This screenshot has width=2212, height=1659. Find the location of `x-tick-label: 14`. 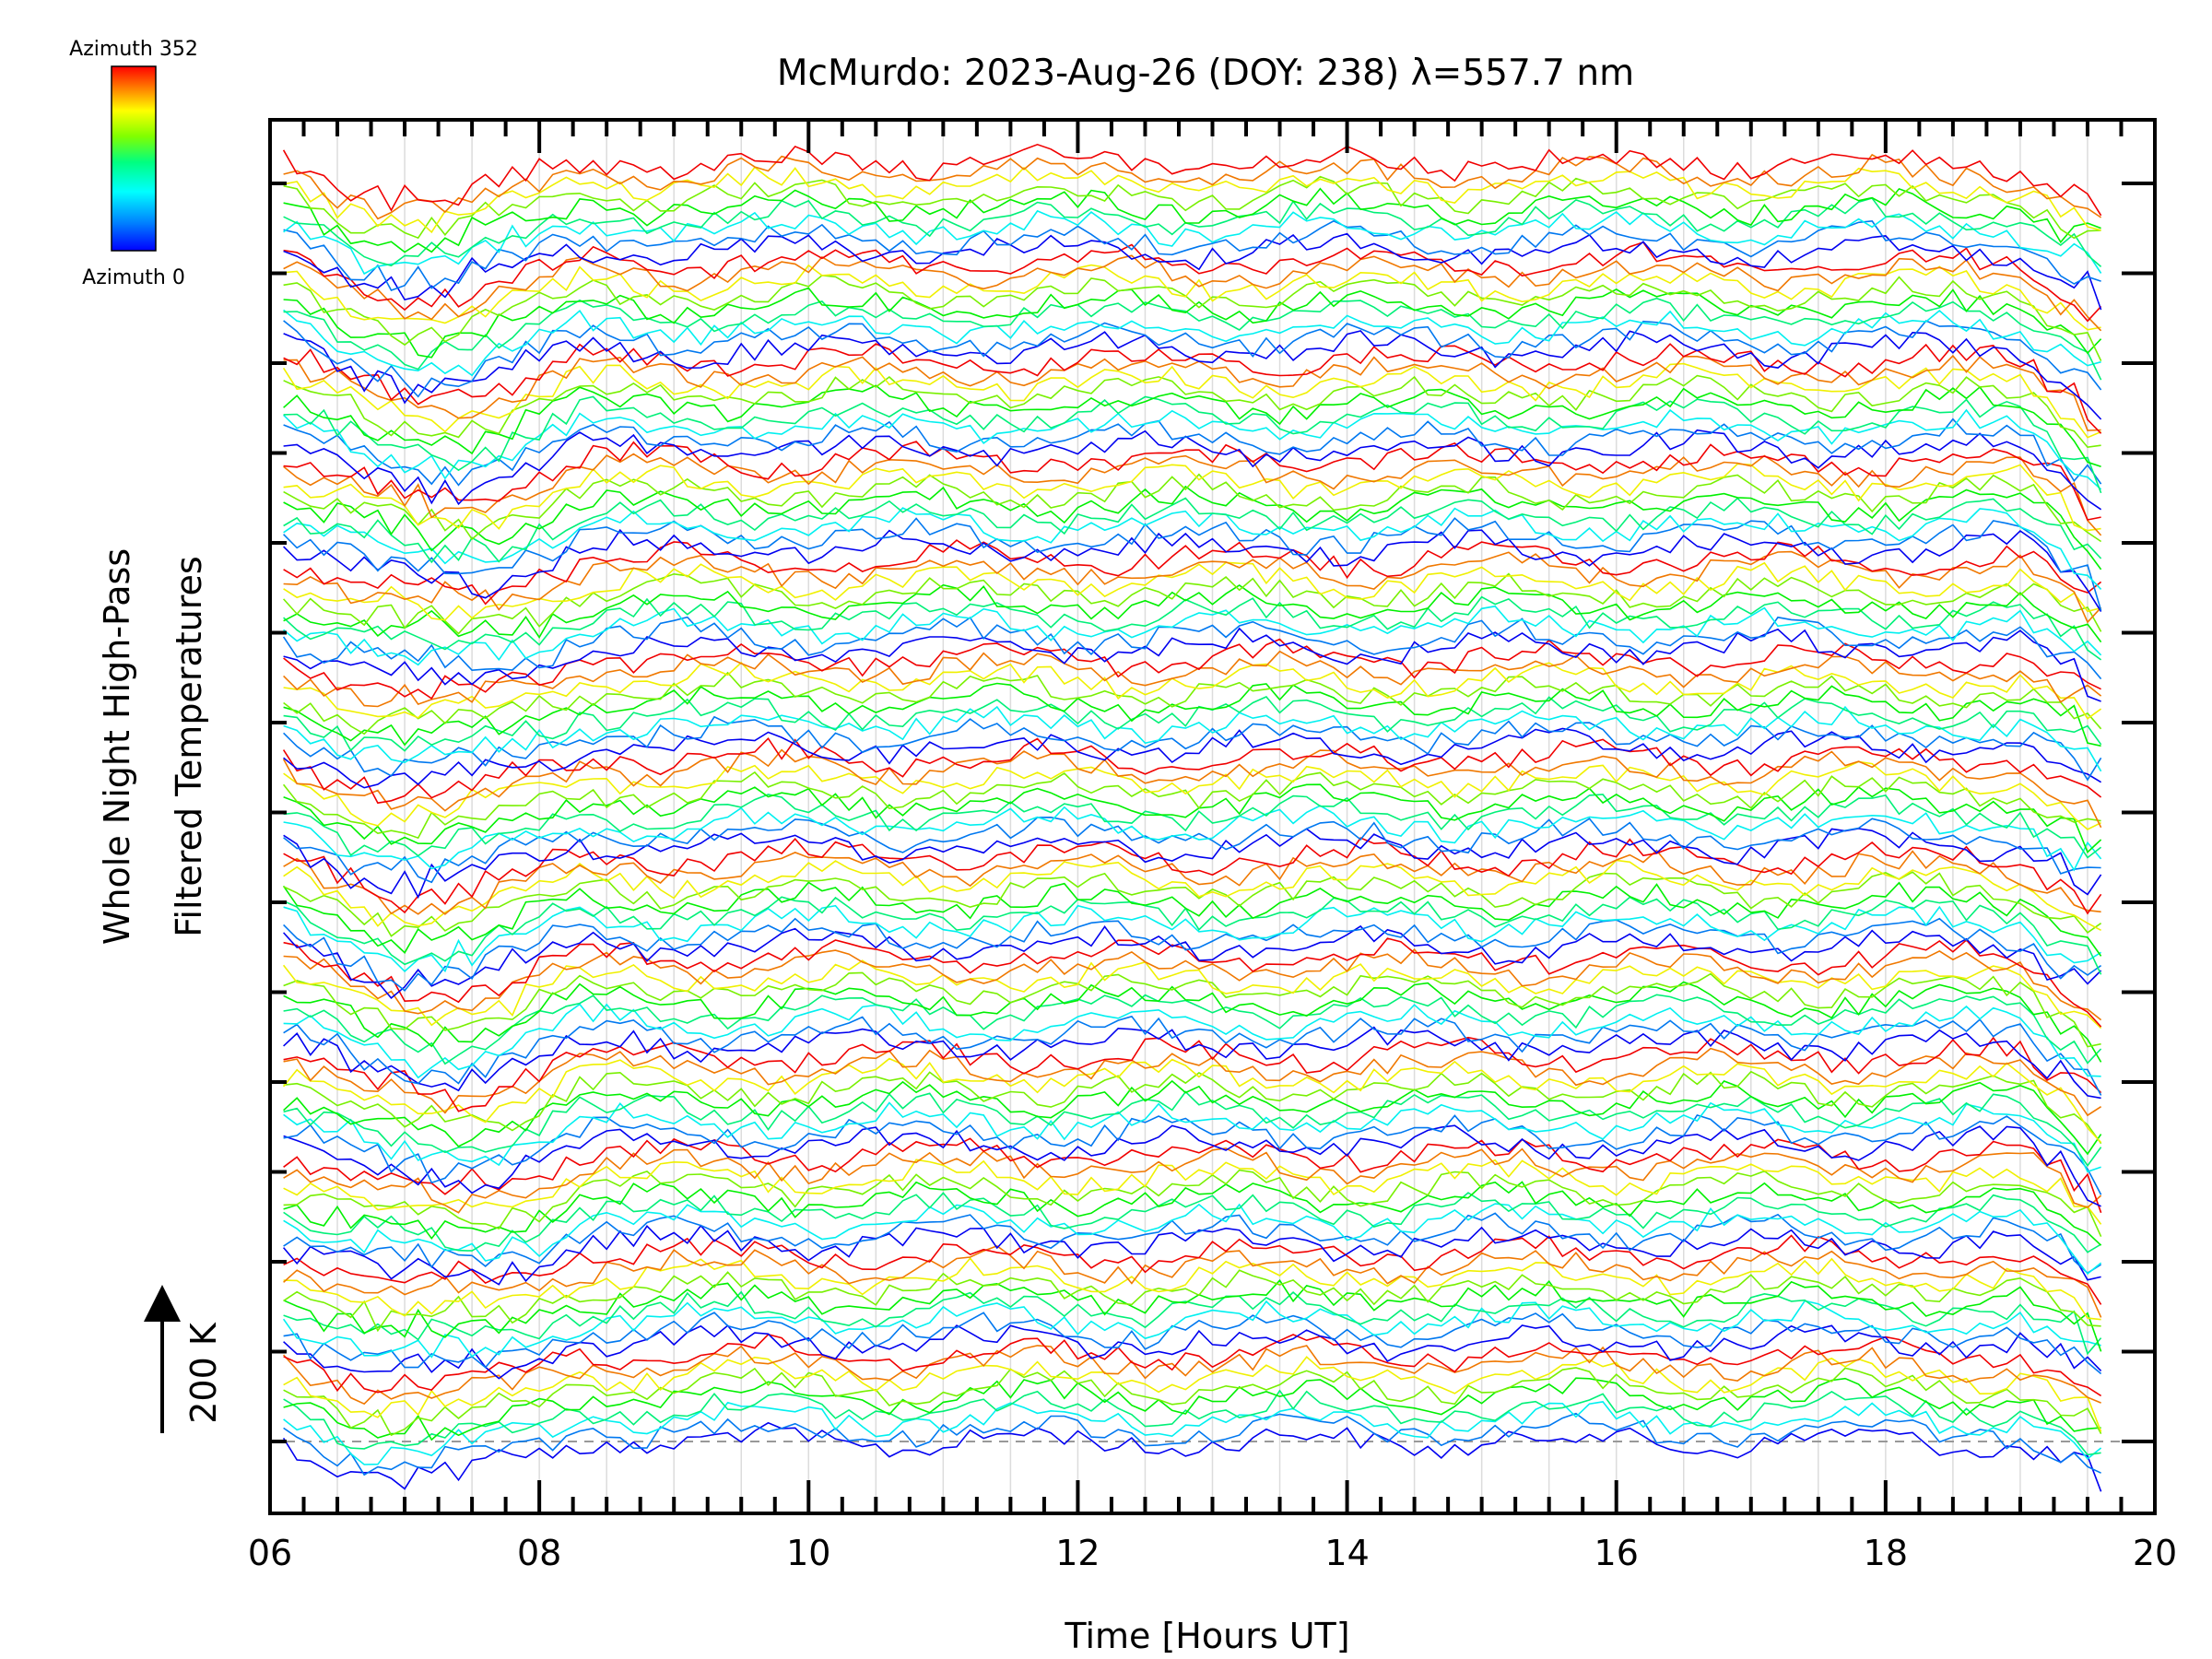

x-tick-label: 14 is located at coordinates (1346, 1553).